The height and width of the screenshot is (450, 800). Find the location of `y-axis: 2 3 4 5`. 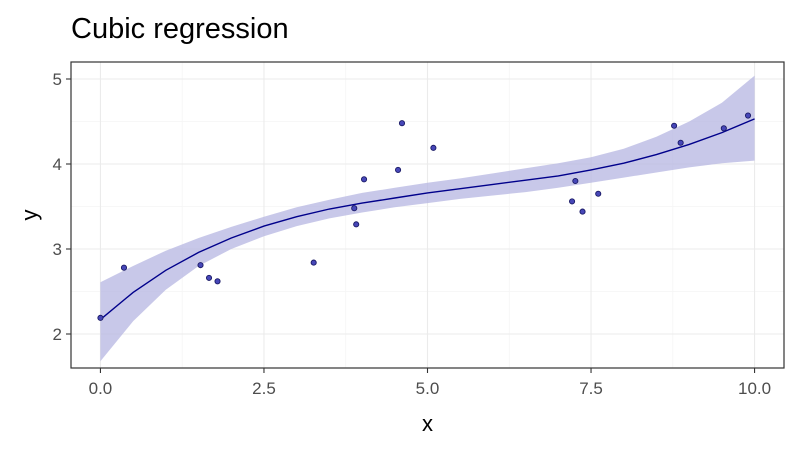

y-axis: 2 3 4 5 is located at coordinates (62, 207).